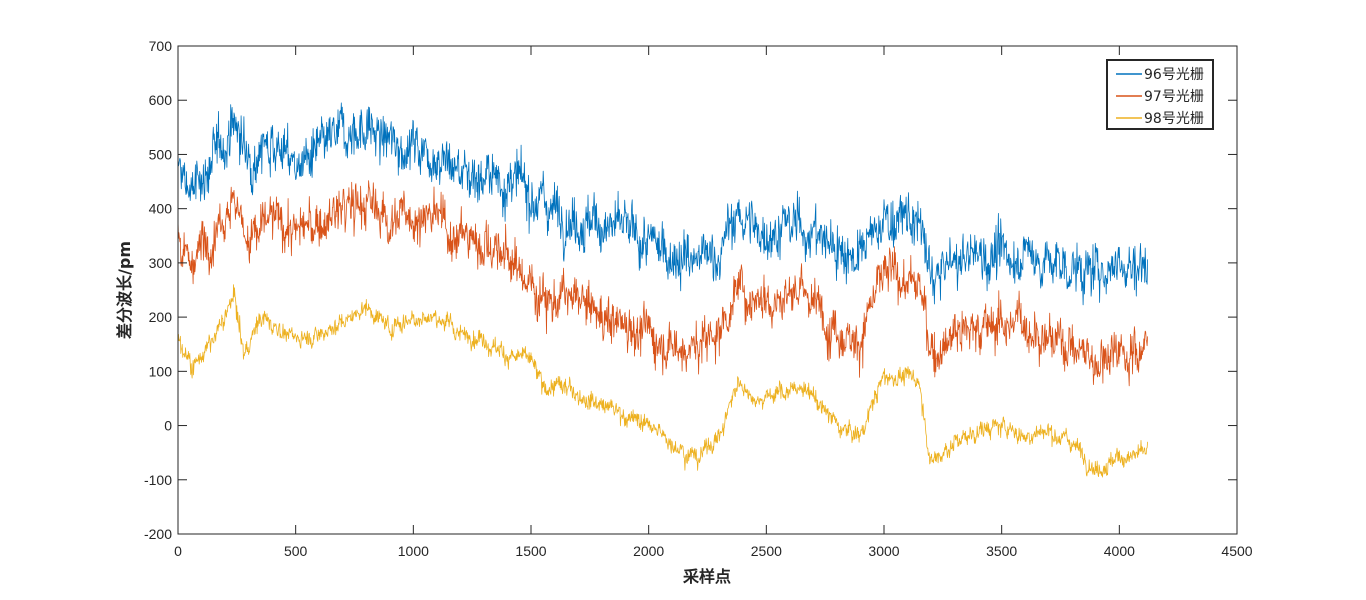  Describe the element at coordinates (883, 551) in the screenshot. I see `x-tick-label: 3000` at that location.